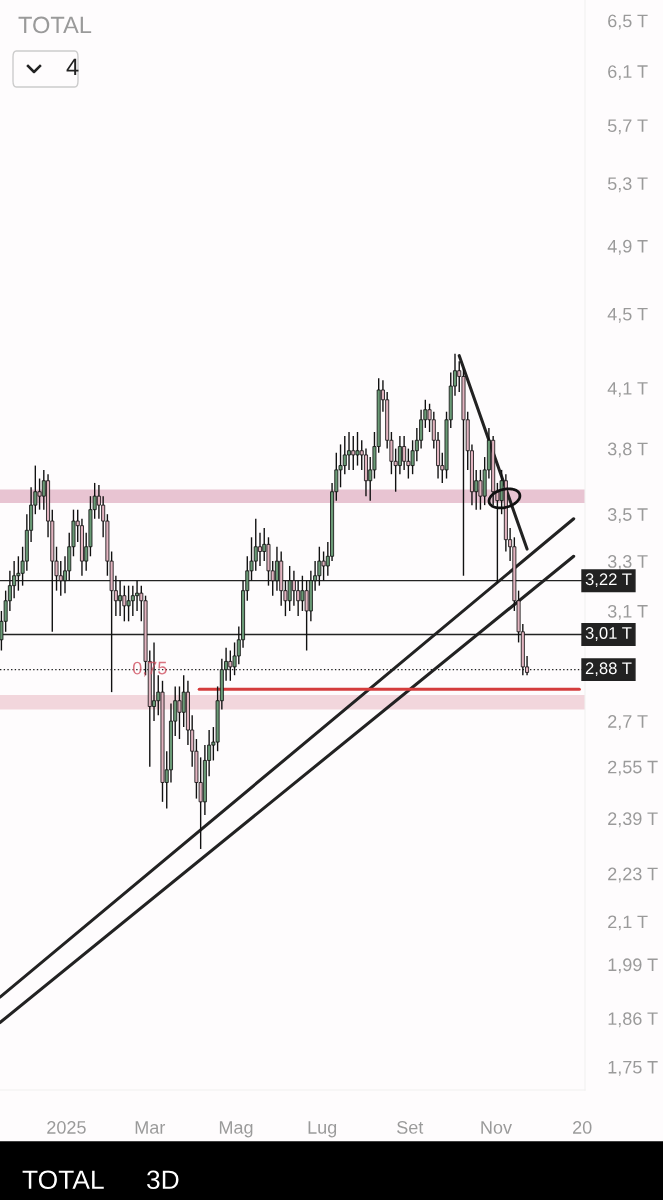  What do you see at coordinates (608, 580) in the screenshot?
I see `ref-line-label: 3,22 T` at bounding box center [608, 580].